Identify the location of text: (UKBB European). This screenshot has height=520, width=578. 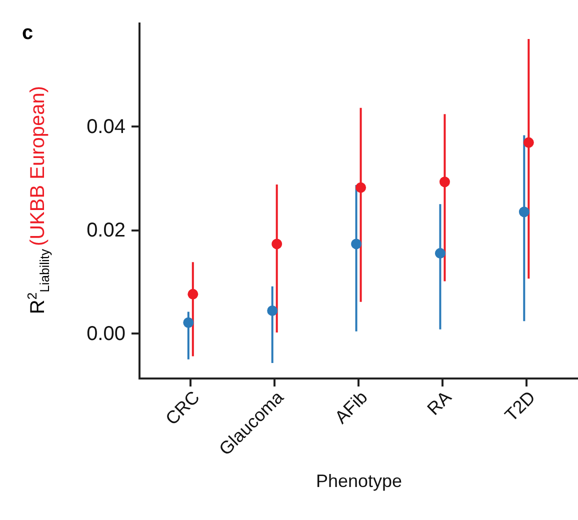
(37, 166).